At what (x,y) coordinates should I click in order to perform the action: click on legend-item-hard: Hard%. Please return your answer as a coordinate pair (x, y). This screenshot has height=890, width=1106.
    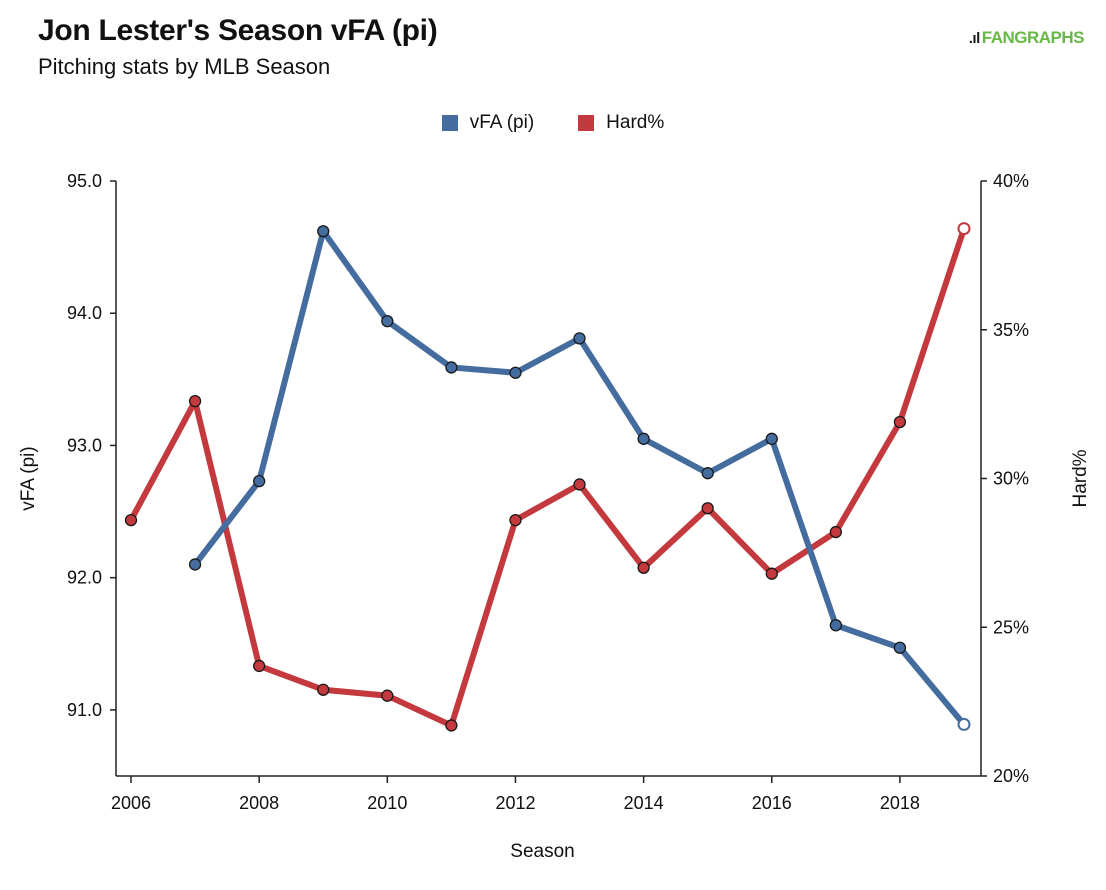
    Looking at the image, I should click on (621, 123).